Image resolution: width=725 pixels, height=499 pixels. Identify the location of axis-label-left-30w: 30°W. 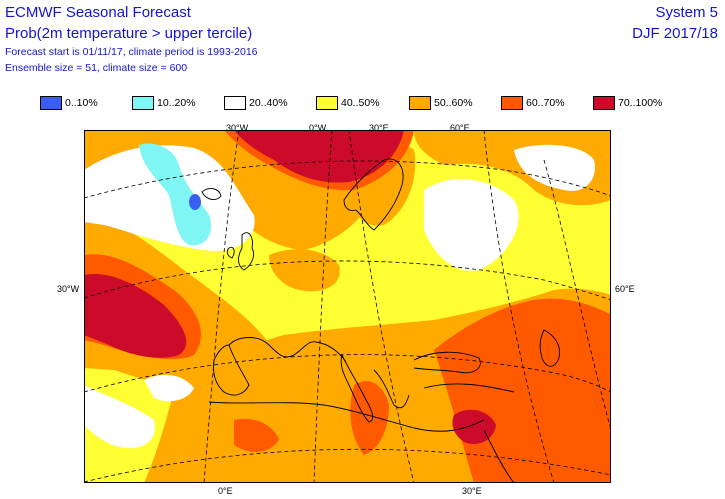
(68, 289).